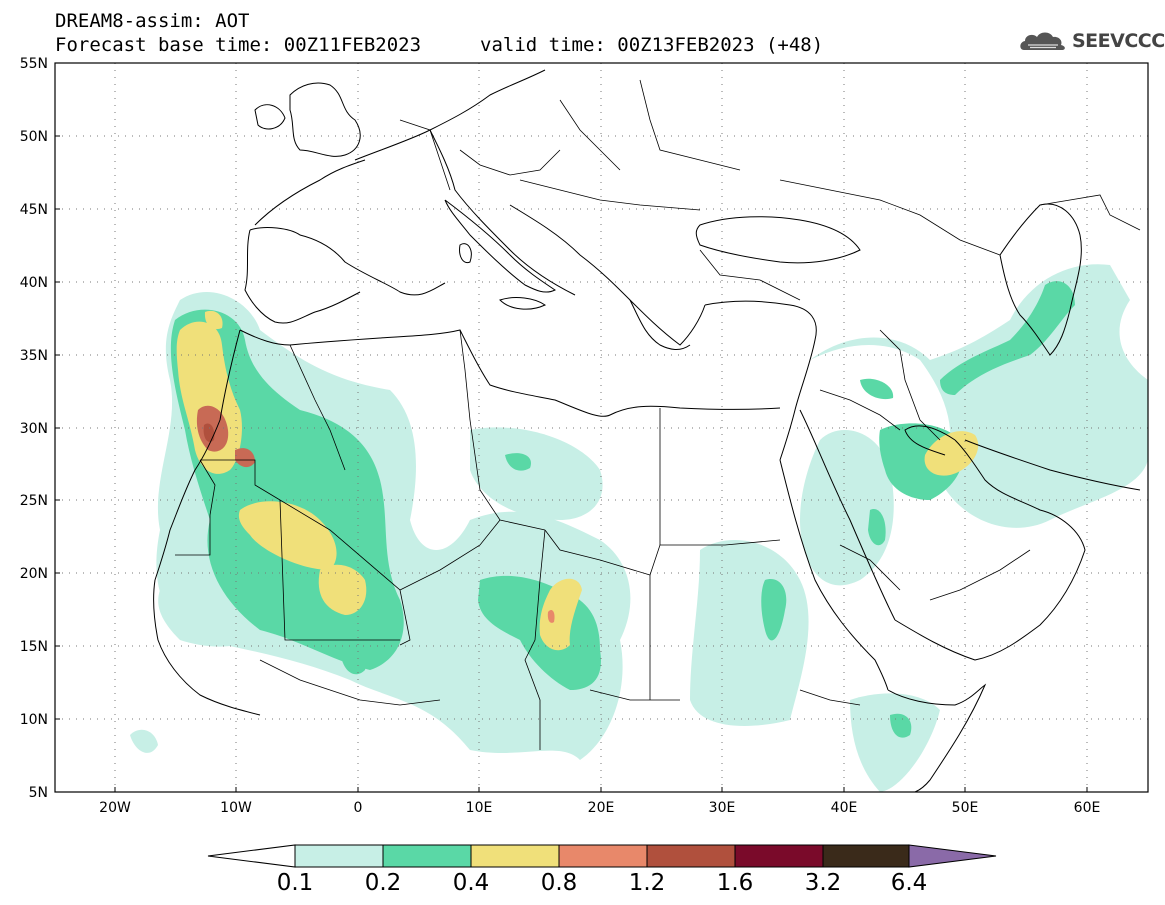  I want to click on colorbar-high-arrow, so click(952, 856).